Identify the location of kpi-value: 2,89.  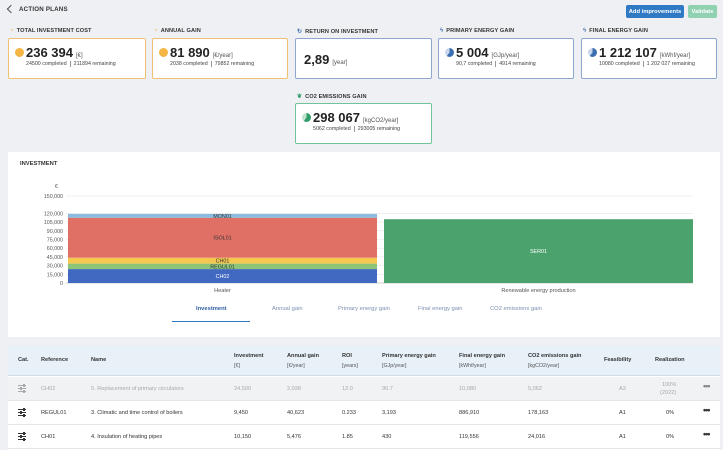
(317, 59).